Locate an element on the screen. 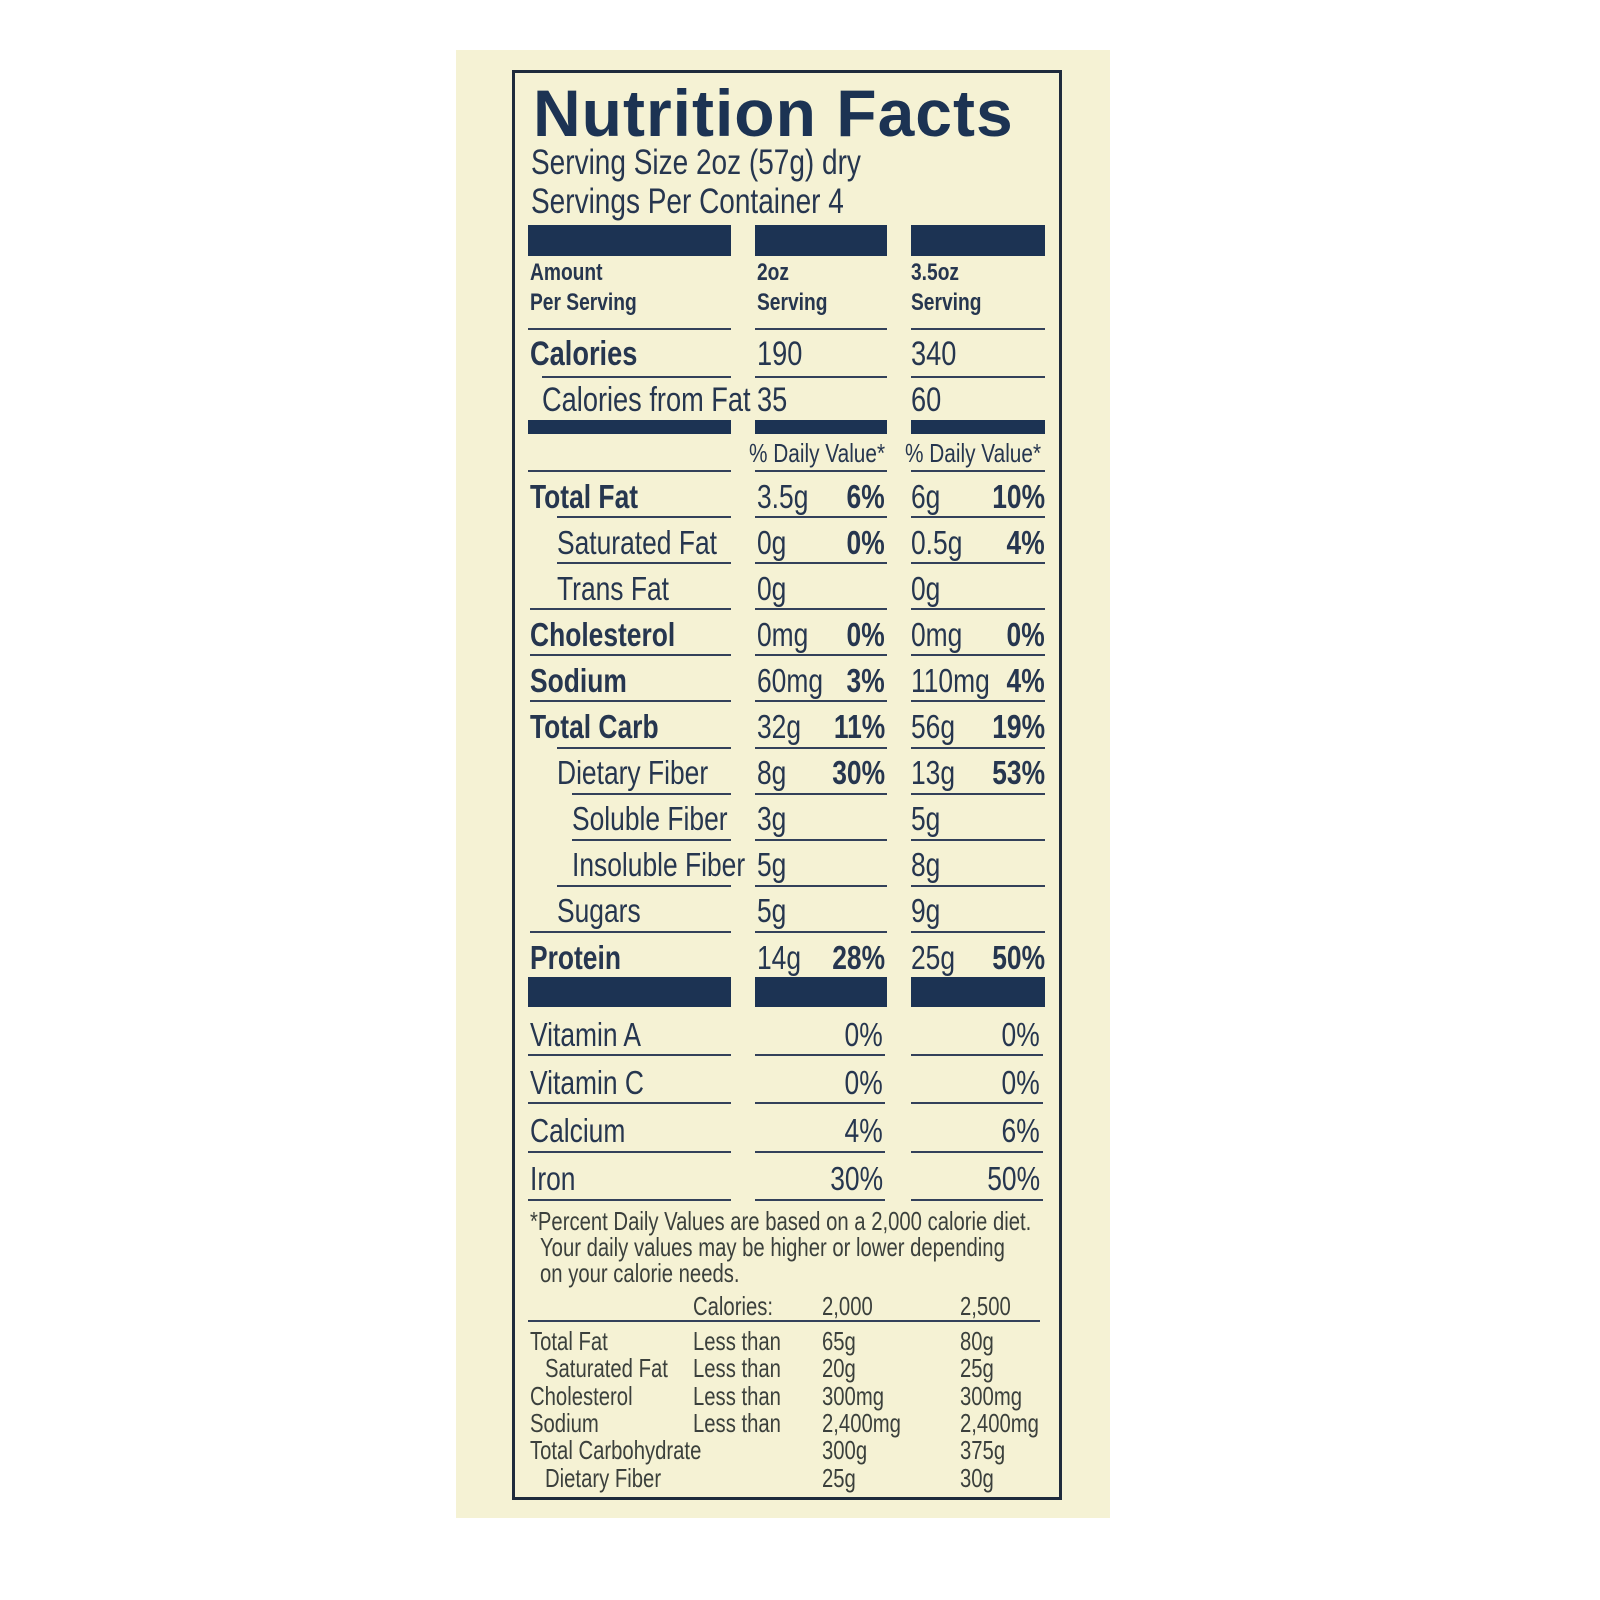 This screenshot has width=1600, height=1600. dv-row-2500: 2,400mg is located at coordinates (999, 1422).